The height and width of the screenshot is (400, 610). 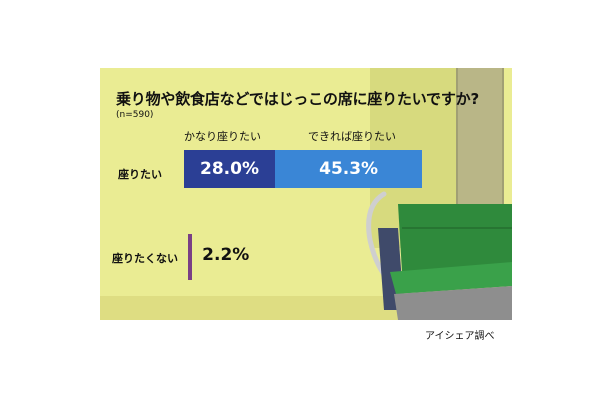 What do you see at coordinates (222, 136) in the screenshot?
I see `legend-series-1: かなり座りたい` at bounding box center [222, 136].